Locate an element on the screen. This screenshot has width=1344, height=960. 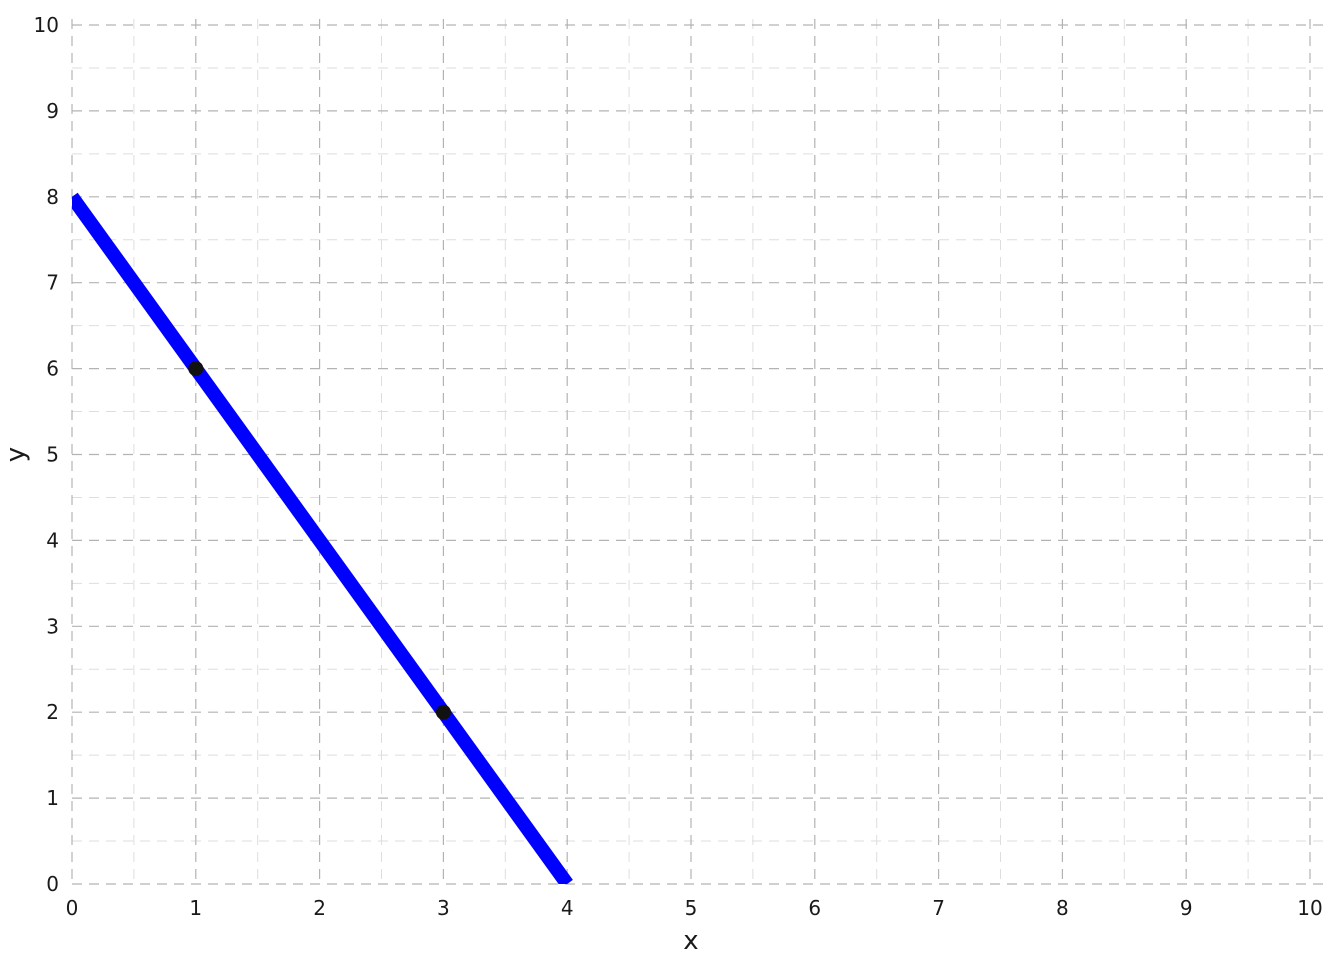
y-tick-label: 10 is located at coordinates (46, 25).